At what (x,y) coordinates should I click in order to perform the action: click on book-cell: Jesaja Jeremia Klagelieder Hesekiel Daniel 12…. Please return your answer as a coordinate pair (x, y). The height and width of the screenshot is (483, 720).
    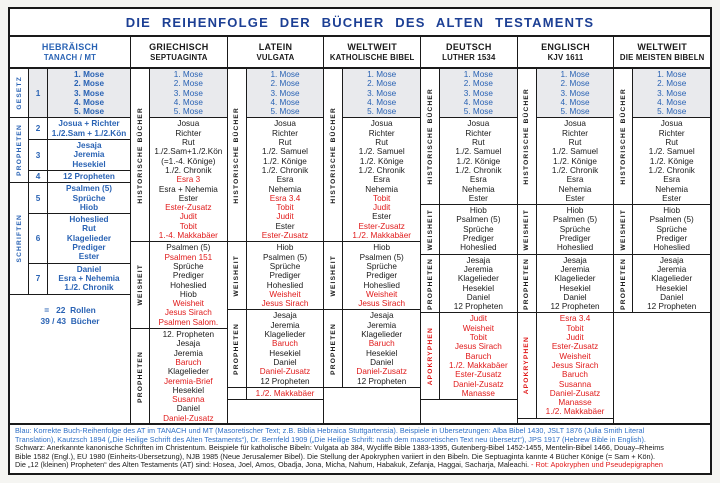
    Looking at the image, I should click on (575, 284).